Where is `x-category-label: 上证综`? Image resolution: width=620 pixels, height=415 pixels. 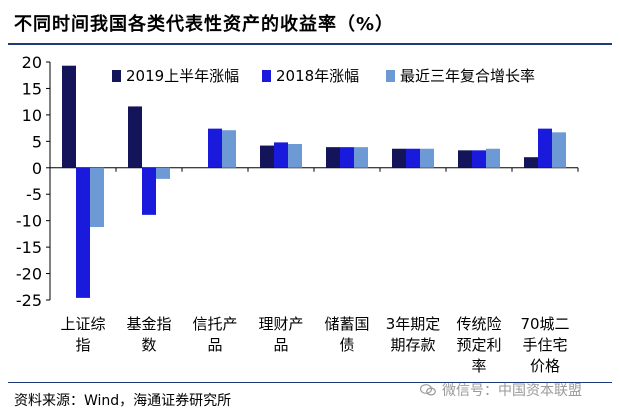
x-category-label: 上证综 is located at coordinates (82, 324).